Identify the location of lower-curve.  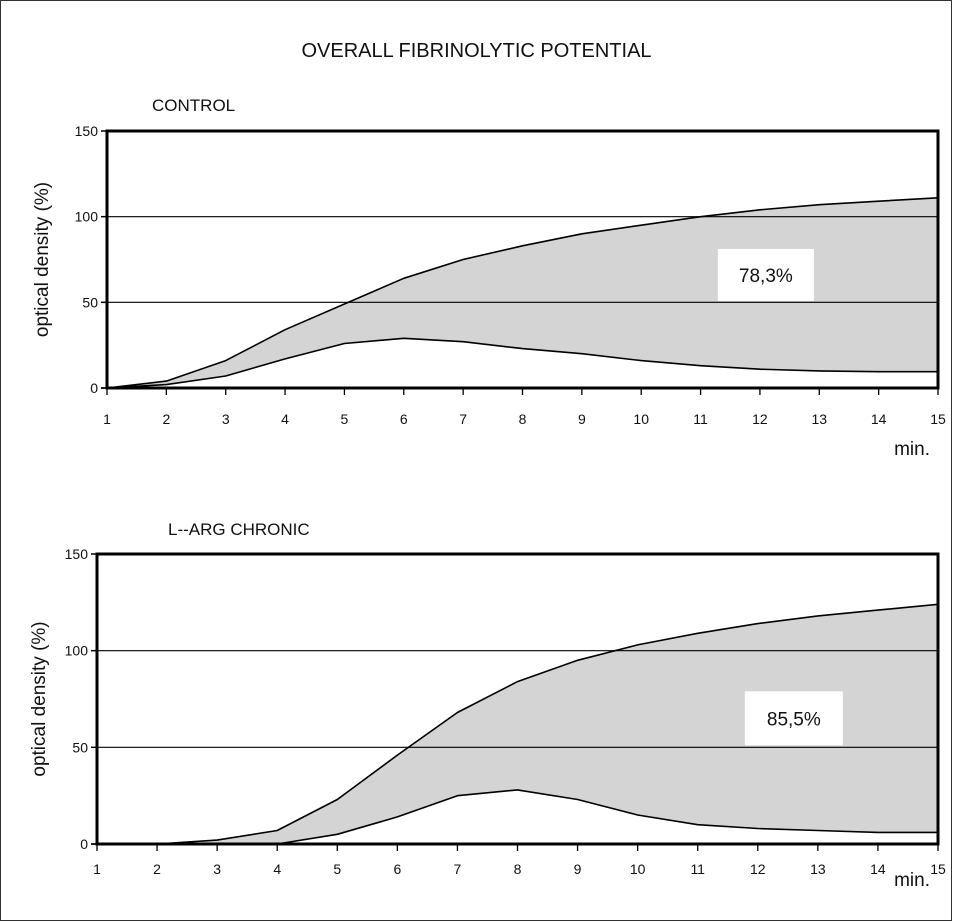
(522, 363).